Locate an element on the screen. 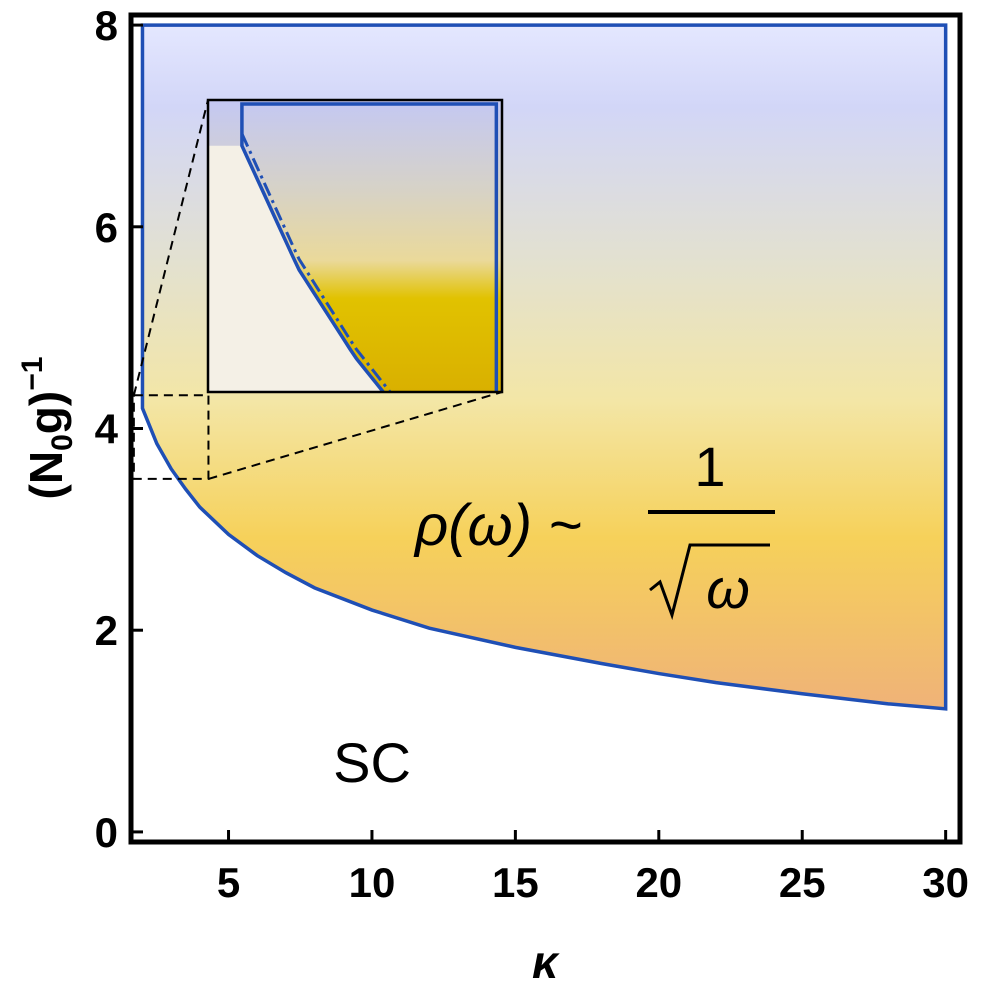 This screenshot has height=1000, width=1000. inset-zoom-panel is located at coordinates (355, 246).